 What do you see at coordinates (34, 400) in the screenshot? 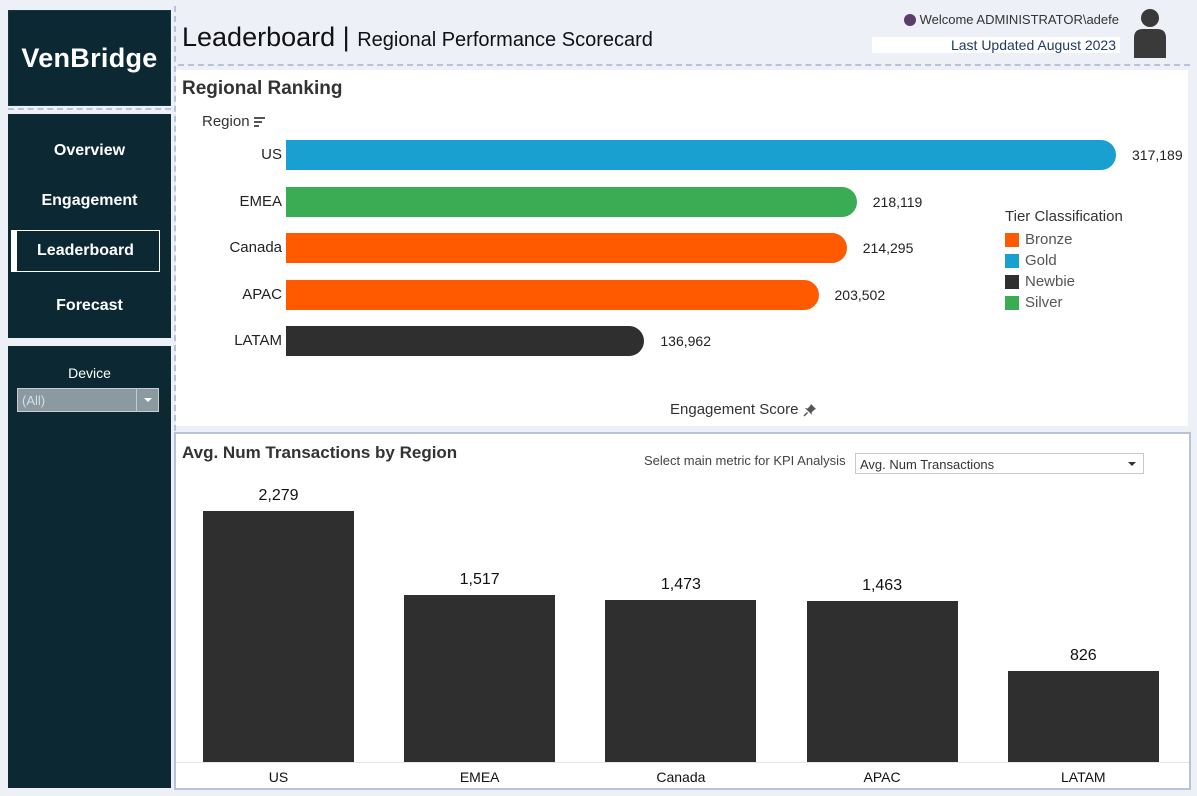
I see `device-filter-value: (All)` at bounding box center [34, 400].